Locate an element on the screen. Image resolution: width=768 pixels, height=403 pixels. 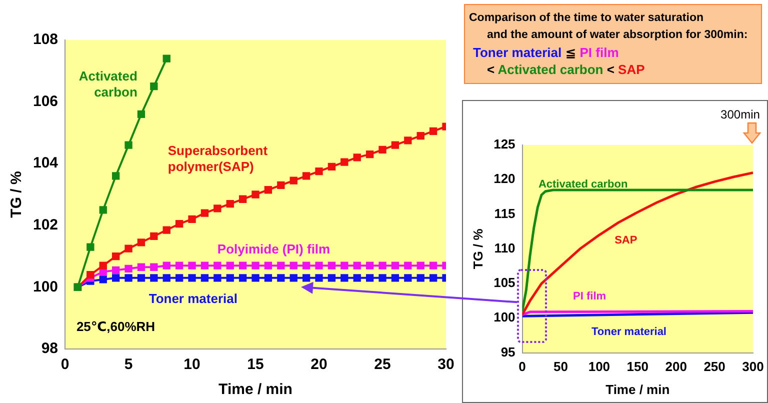
y-tick-label: 95 is located at coordinates (508, 352).